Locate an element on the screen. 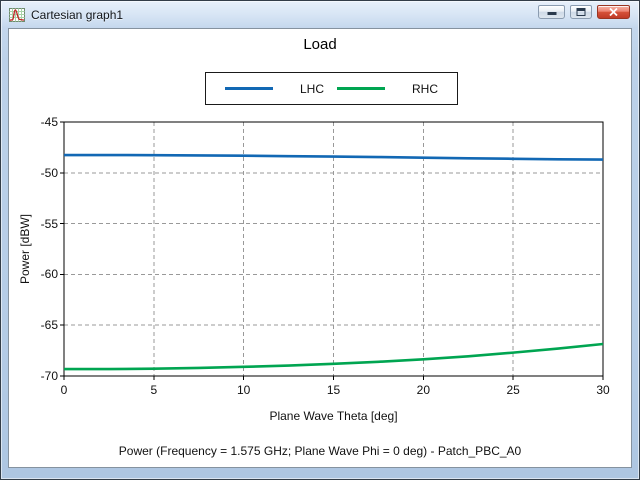 The width and height of the screenshot is (640, 480). y-tick-label: -60 is located at coordinates (49, 274).